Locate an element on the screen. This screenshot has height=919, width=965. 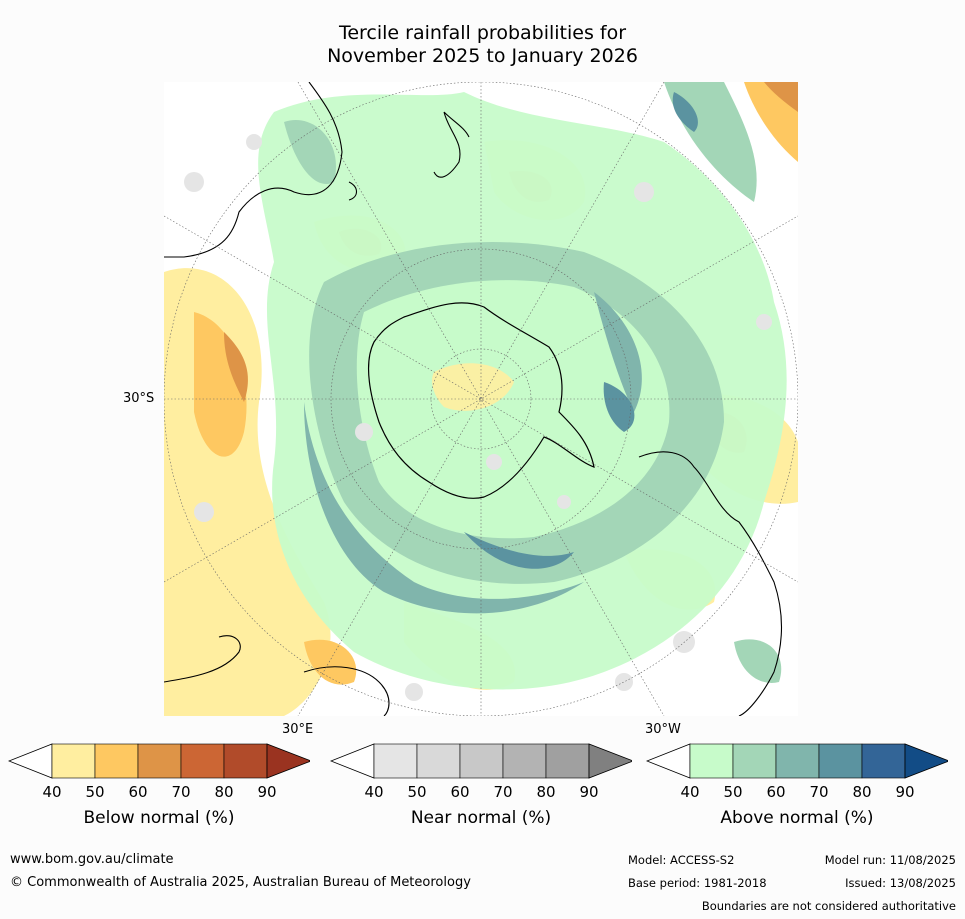
latitude-label-30s: 30°S is located at coordinates (139, 398).